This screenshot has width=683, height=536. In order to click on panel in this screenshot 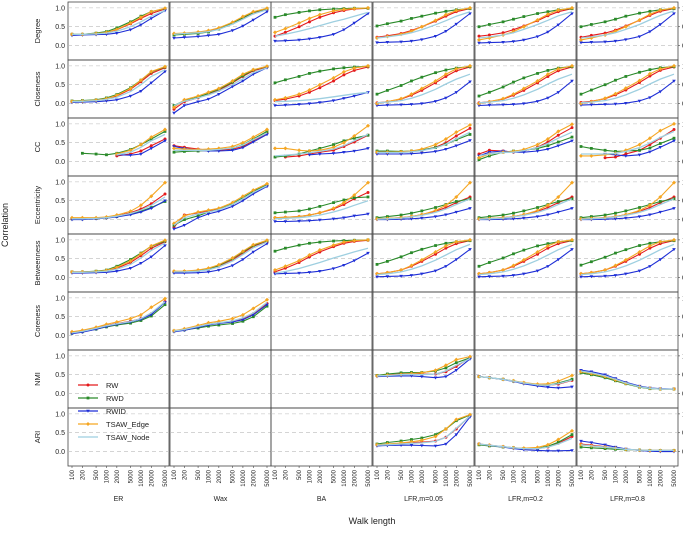, I will do `click(321, 31)`.